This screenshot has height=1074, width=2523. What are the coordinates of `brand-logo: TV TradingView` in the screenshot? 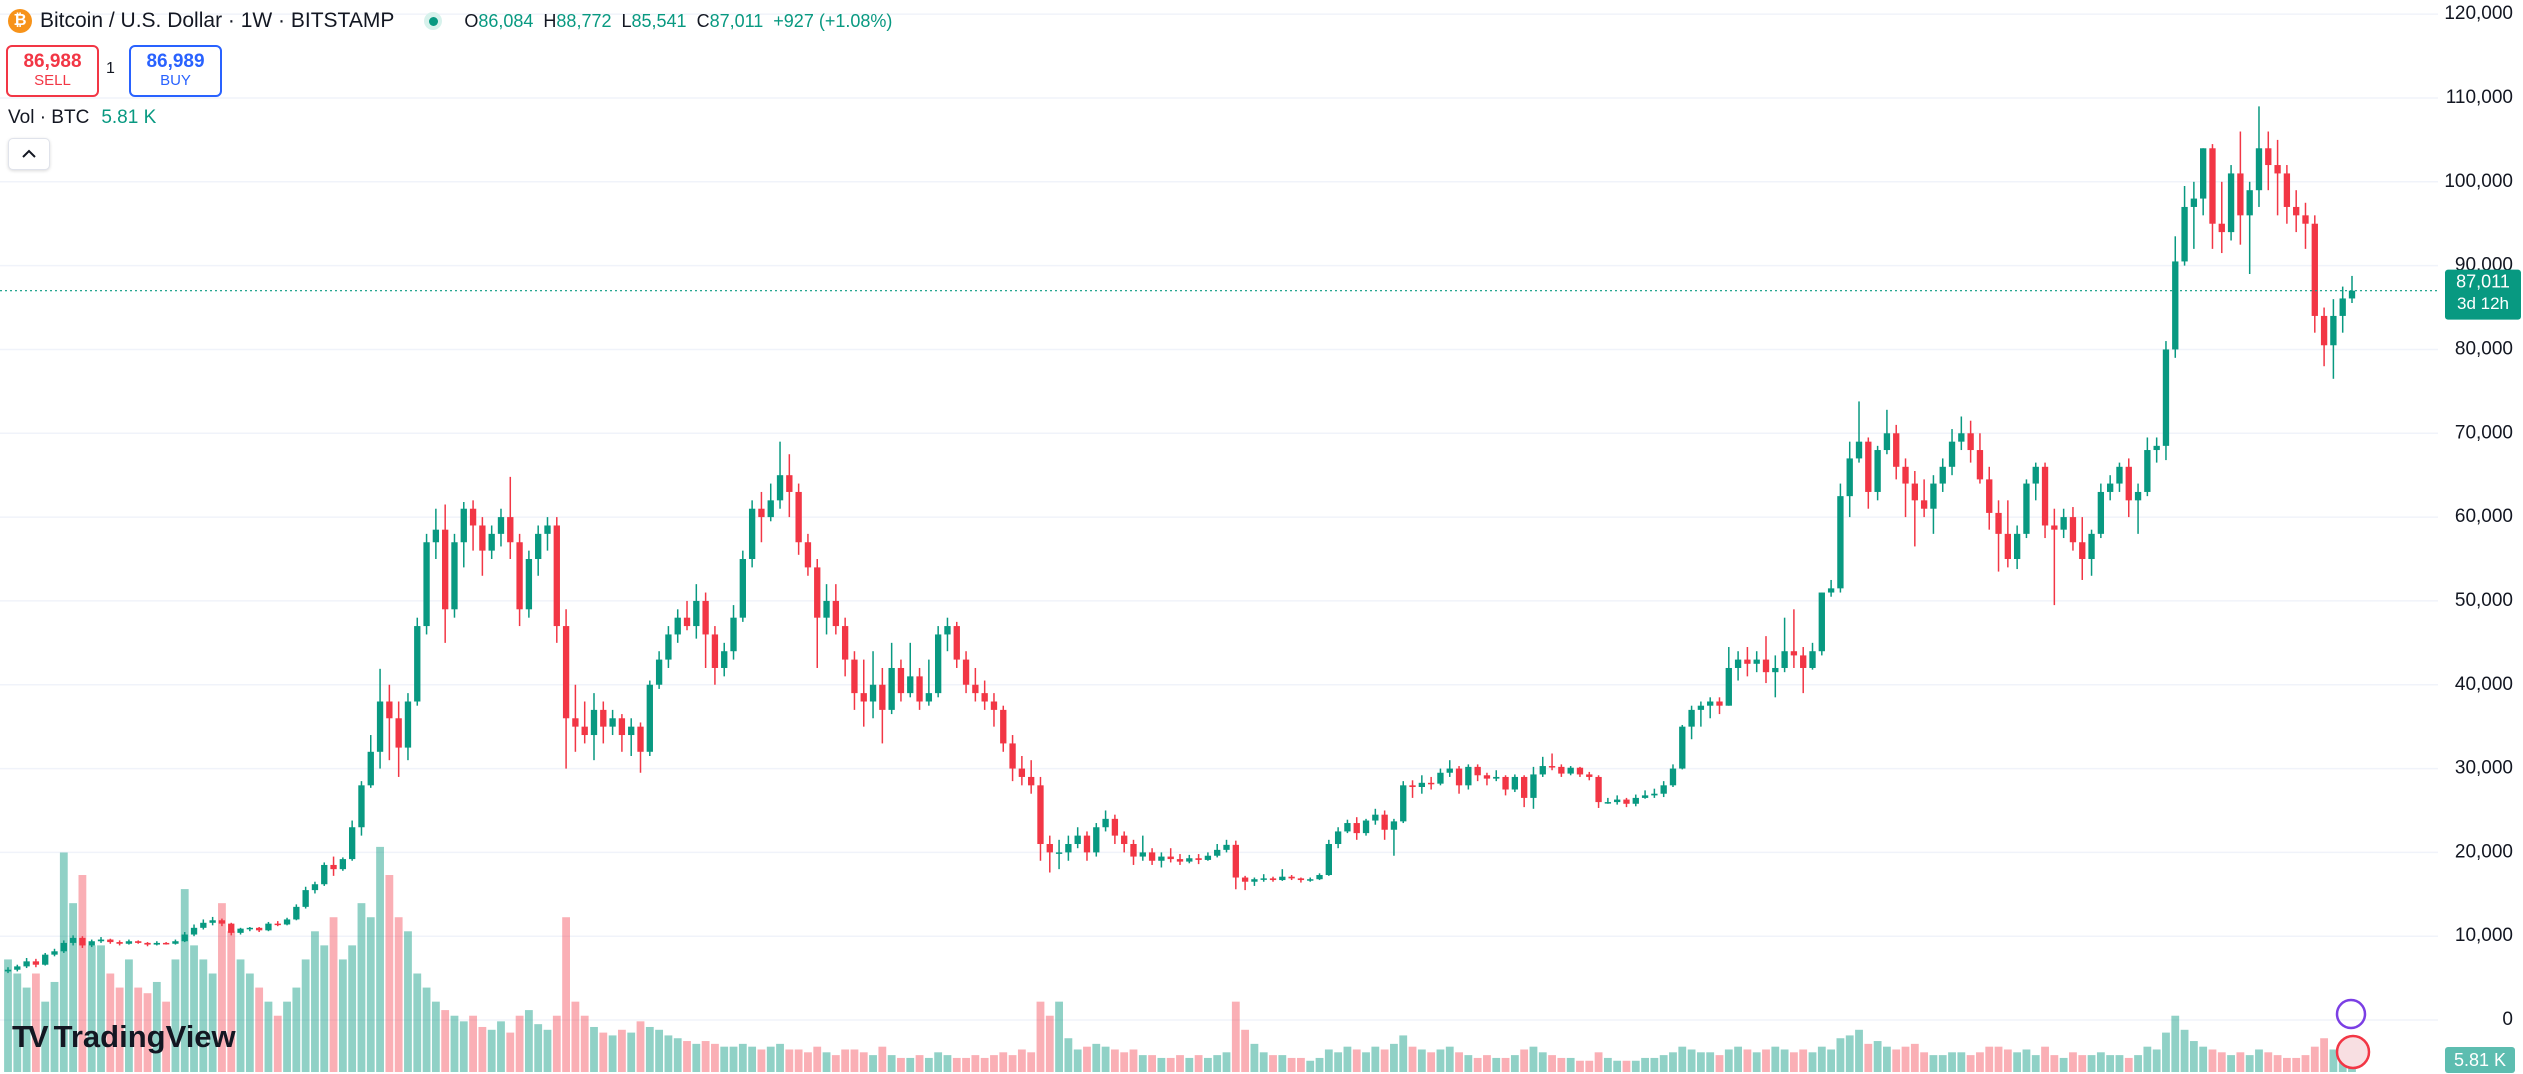 It's located at (124, 1037).